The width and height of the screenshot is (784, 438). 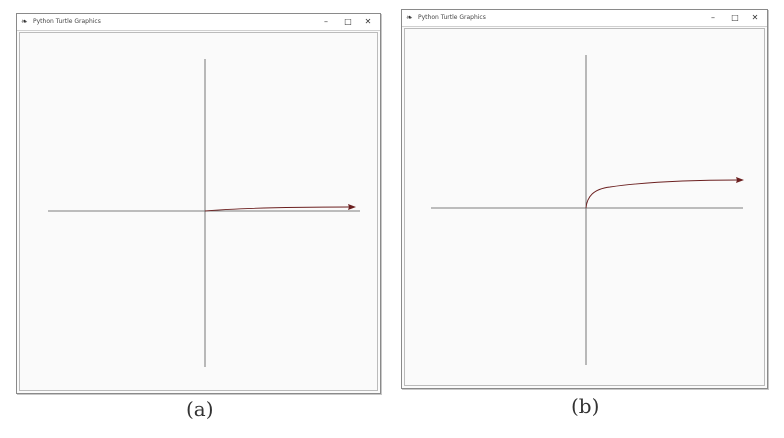 What do you see at coordinates (200, 409) in the screenshot?
I see `caption-a: (a)` at bounding box center [200, 409].